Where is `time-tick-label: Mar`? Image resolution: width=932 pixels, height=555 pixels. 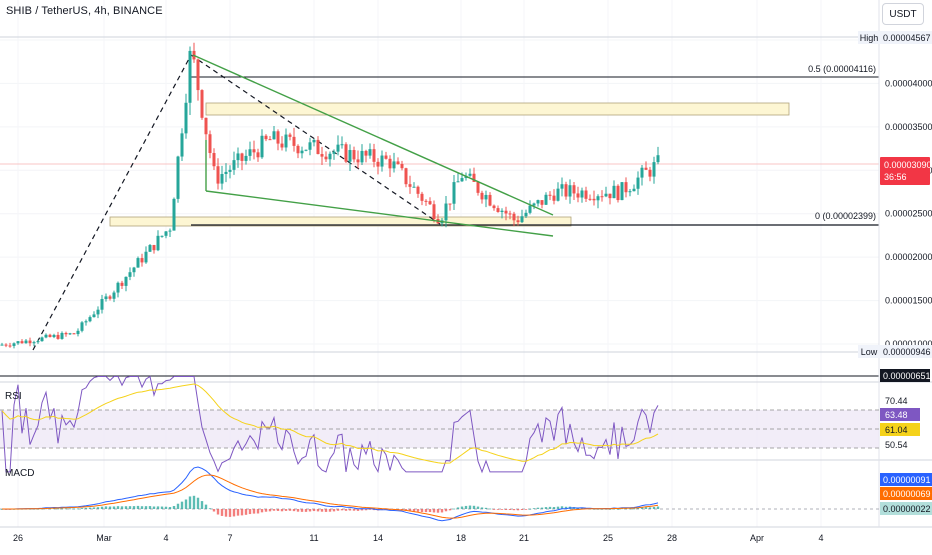
time-tick-label: Mar is located at coordinates (104, 538).